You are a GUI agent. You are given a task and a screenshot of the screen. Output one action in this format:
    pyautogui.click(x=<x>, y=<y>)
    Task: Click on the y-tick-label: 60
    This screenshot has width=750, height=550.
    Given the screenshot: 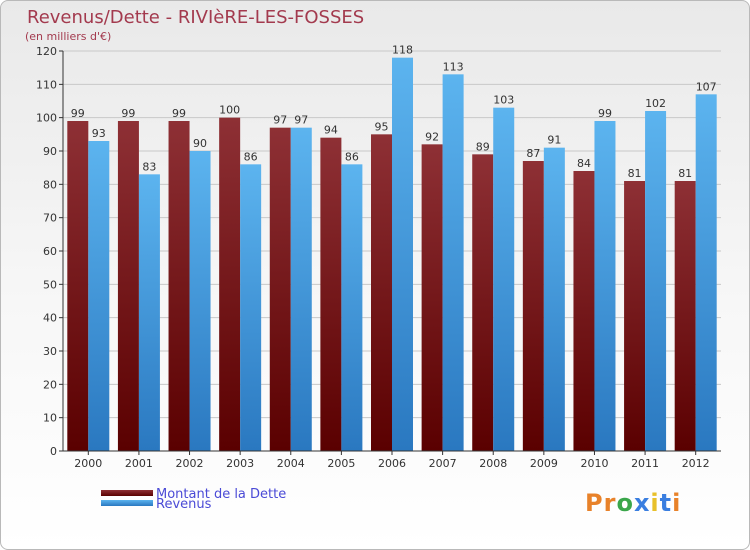 What is the action you would take?
    pyautogui.click(x=50, y=251)
    